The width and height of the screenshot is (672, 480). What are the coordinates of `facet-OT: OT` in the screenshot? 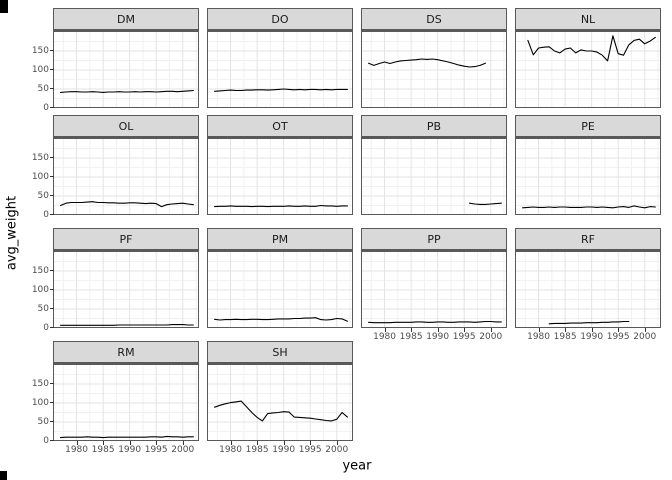 It's located at (280, 165).